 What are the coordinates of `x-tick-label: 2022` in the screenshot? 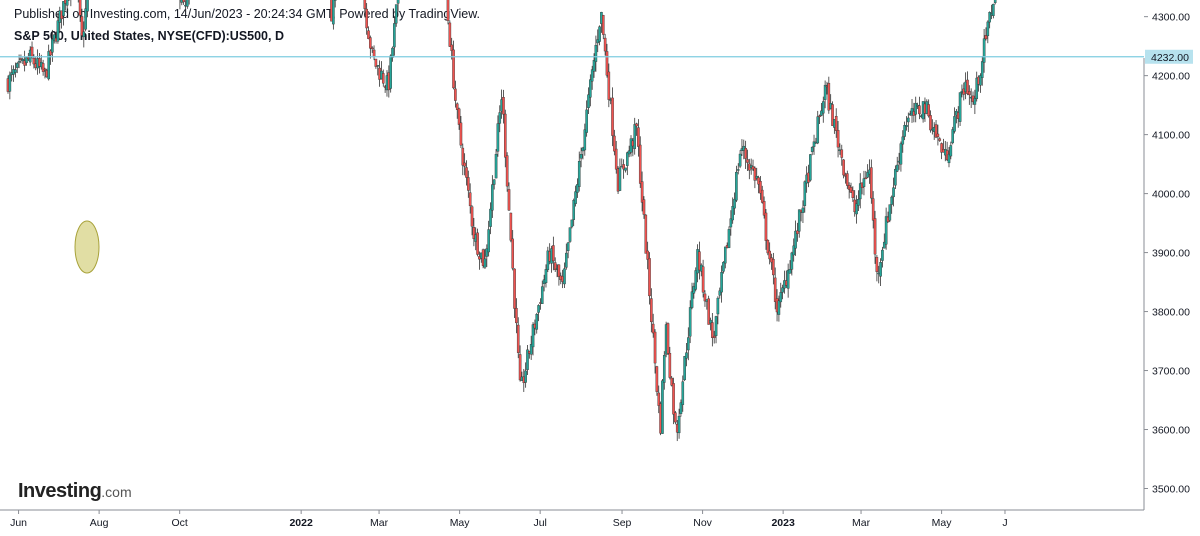 It's located at (301, 523).